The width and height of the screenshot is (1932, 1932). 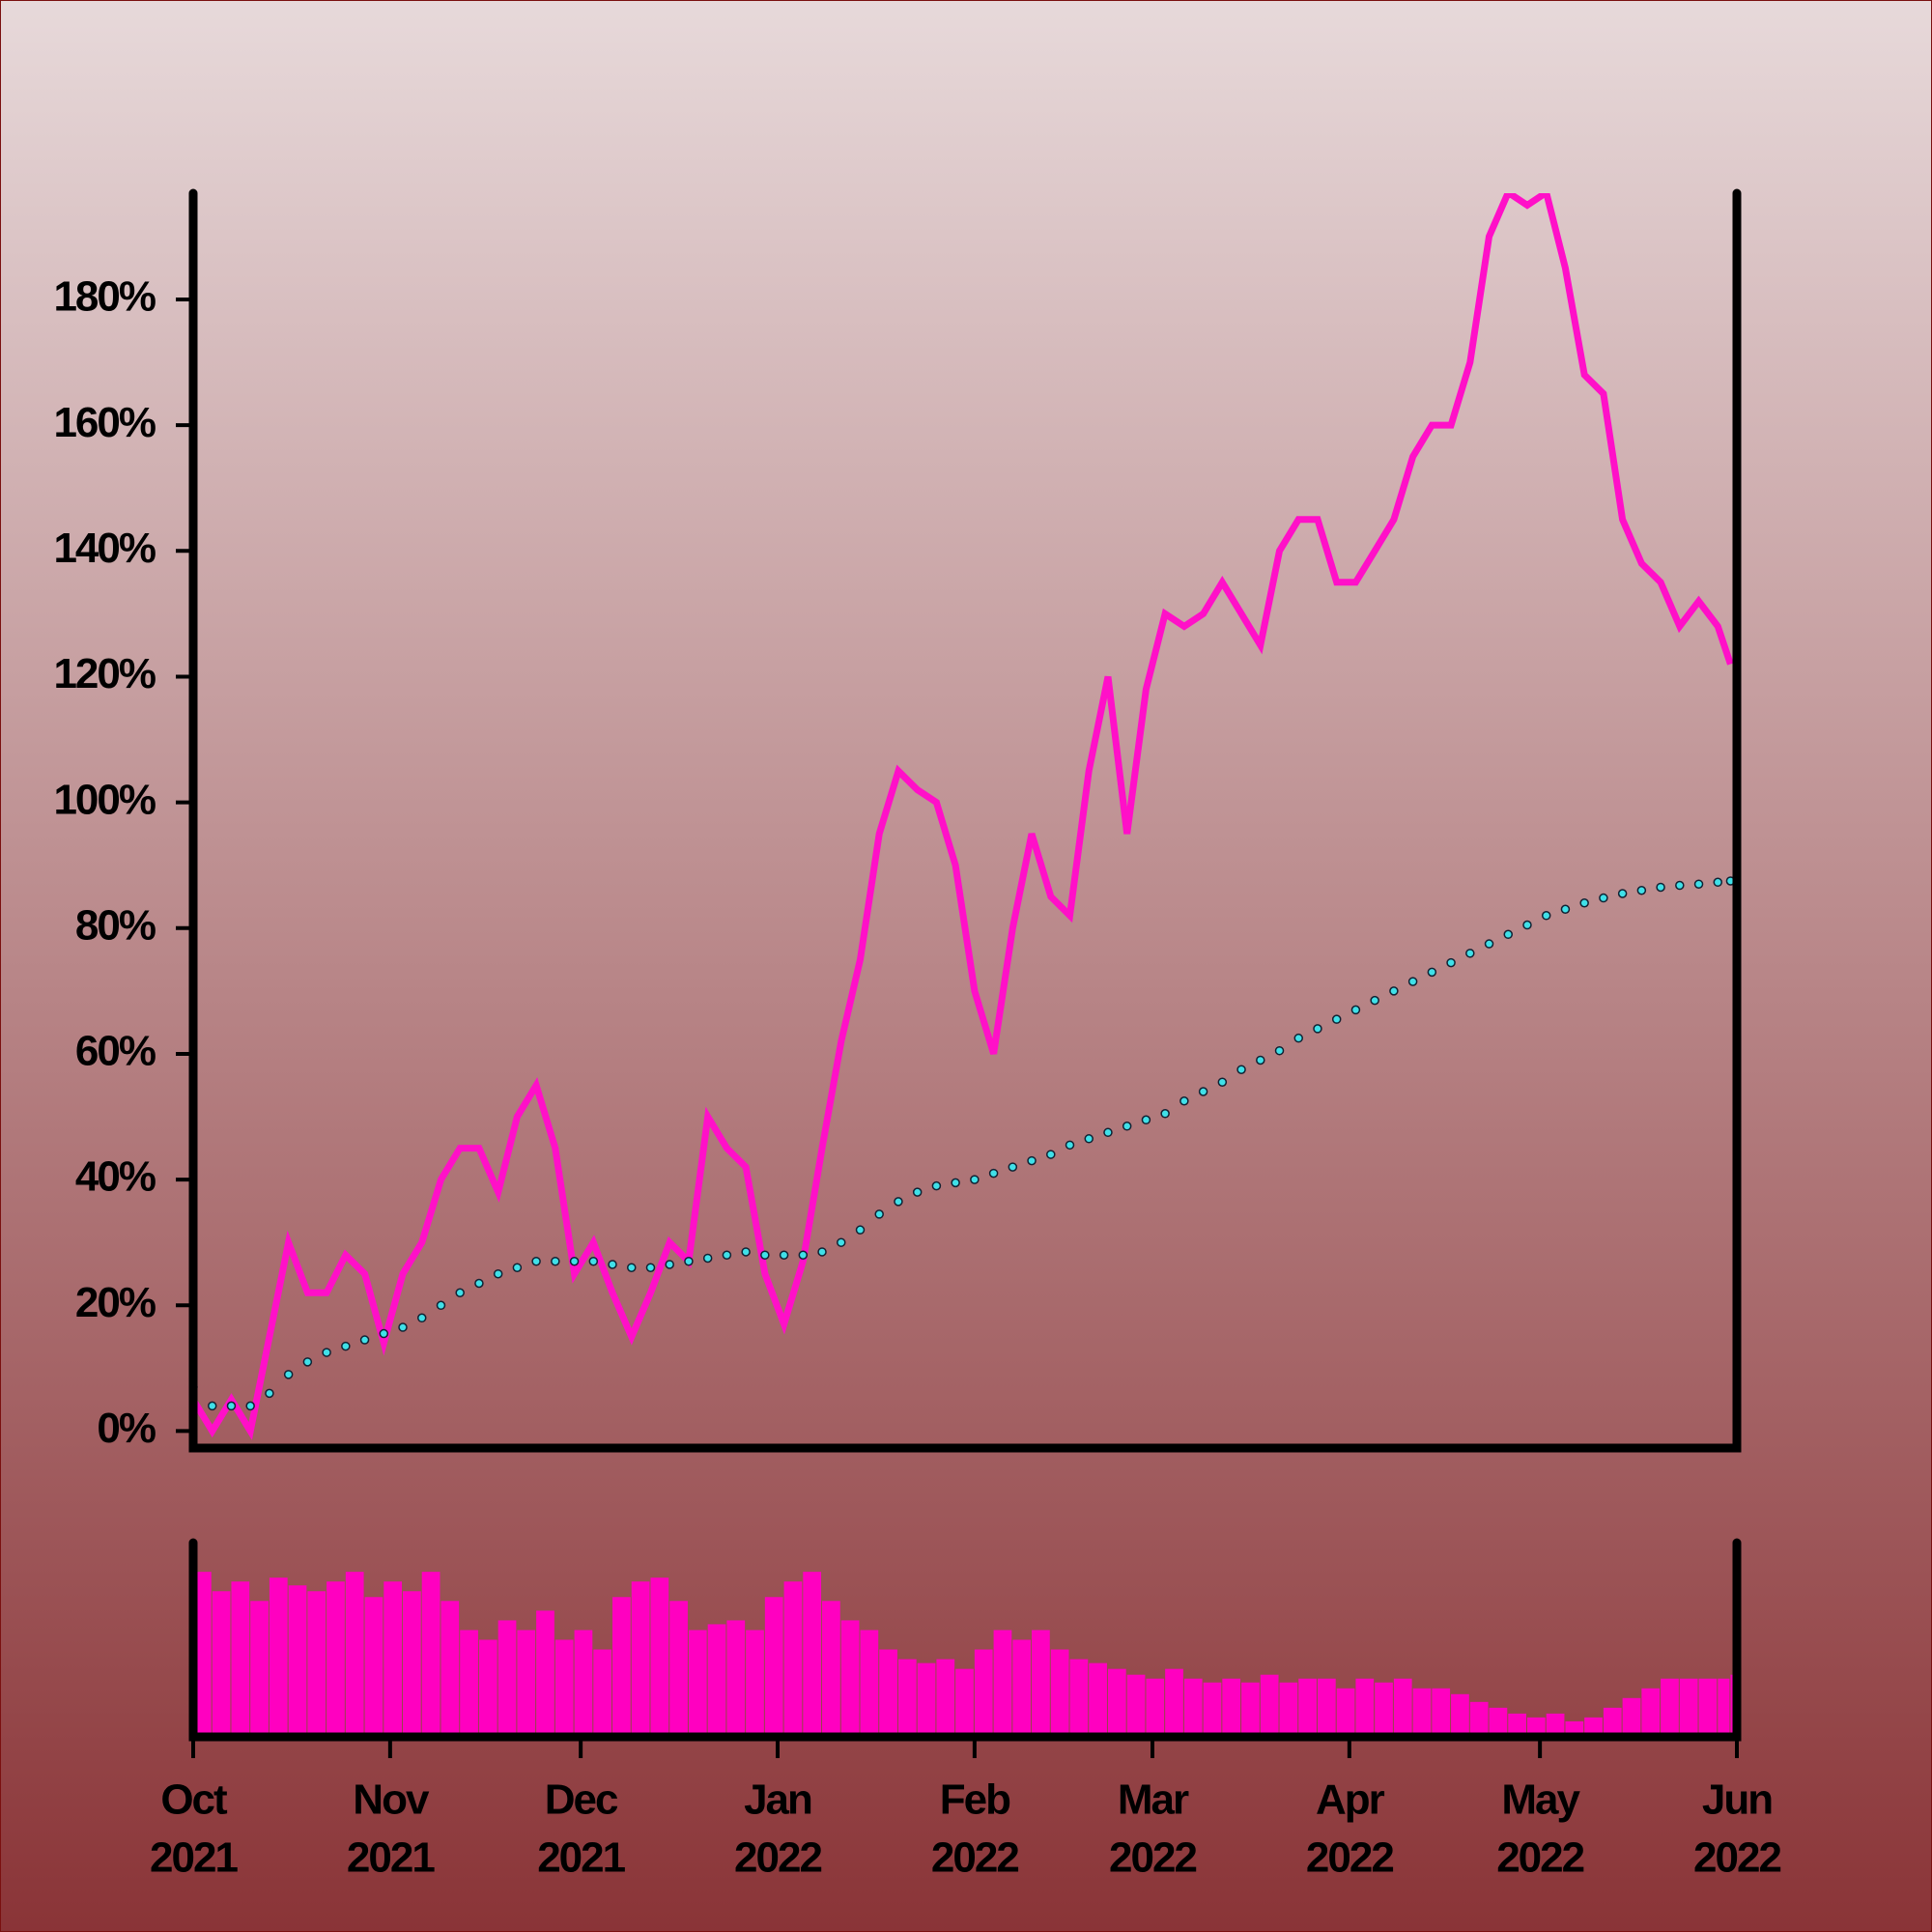 What do you see at coordinates (104, 422) in the screenshot?
I see `y-tick-label: 160%` at bounding box center [104, 422].